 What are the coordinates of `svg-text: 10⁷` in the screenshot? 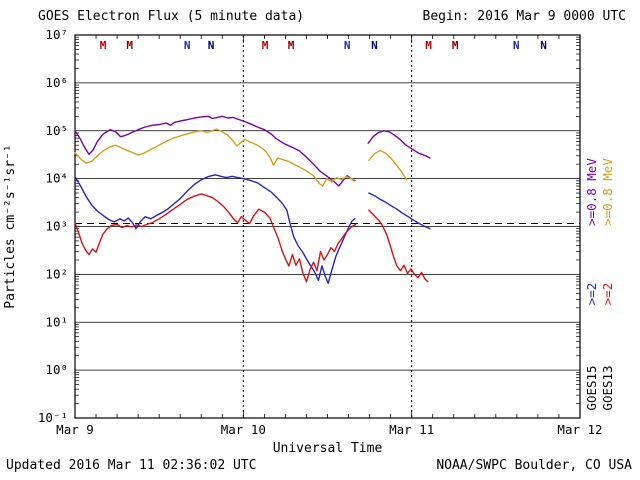 It's located at (56, 34).